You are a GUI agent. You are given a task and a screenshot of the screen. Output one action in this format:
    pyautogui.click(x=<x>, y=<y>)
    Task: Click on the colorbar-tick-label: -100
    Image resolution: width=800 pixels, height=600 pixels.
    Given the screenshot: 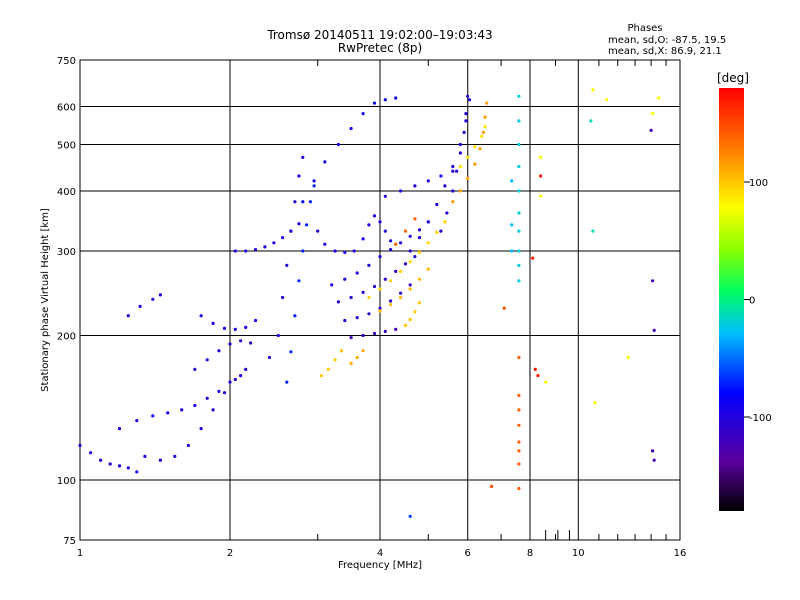 What is the action you would take?
    pyautogui.click(x=760, y=418)
    